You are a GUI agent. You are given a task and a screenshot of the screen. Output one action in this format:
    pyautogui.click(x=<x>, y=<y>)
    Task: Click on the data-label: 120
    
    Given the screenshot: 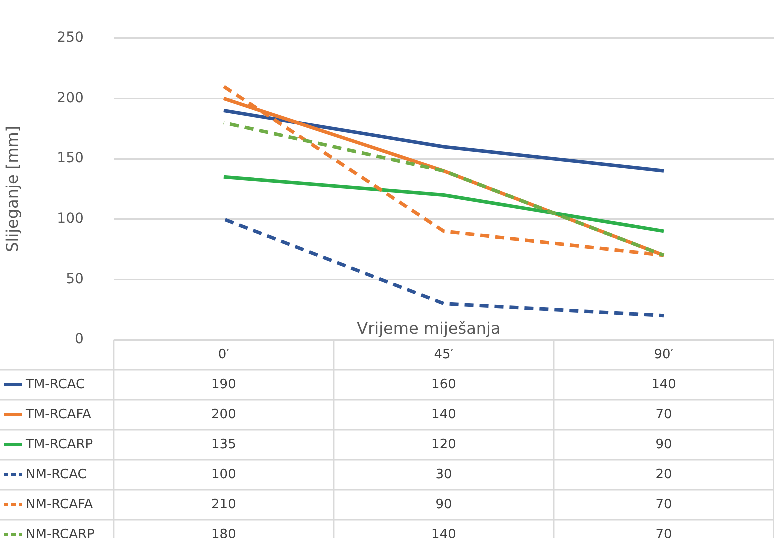 What is the action you would take?
    pyautogui.click(x=444, y=444)
    